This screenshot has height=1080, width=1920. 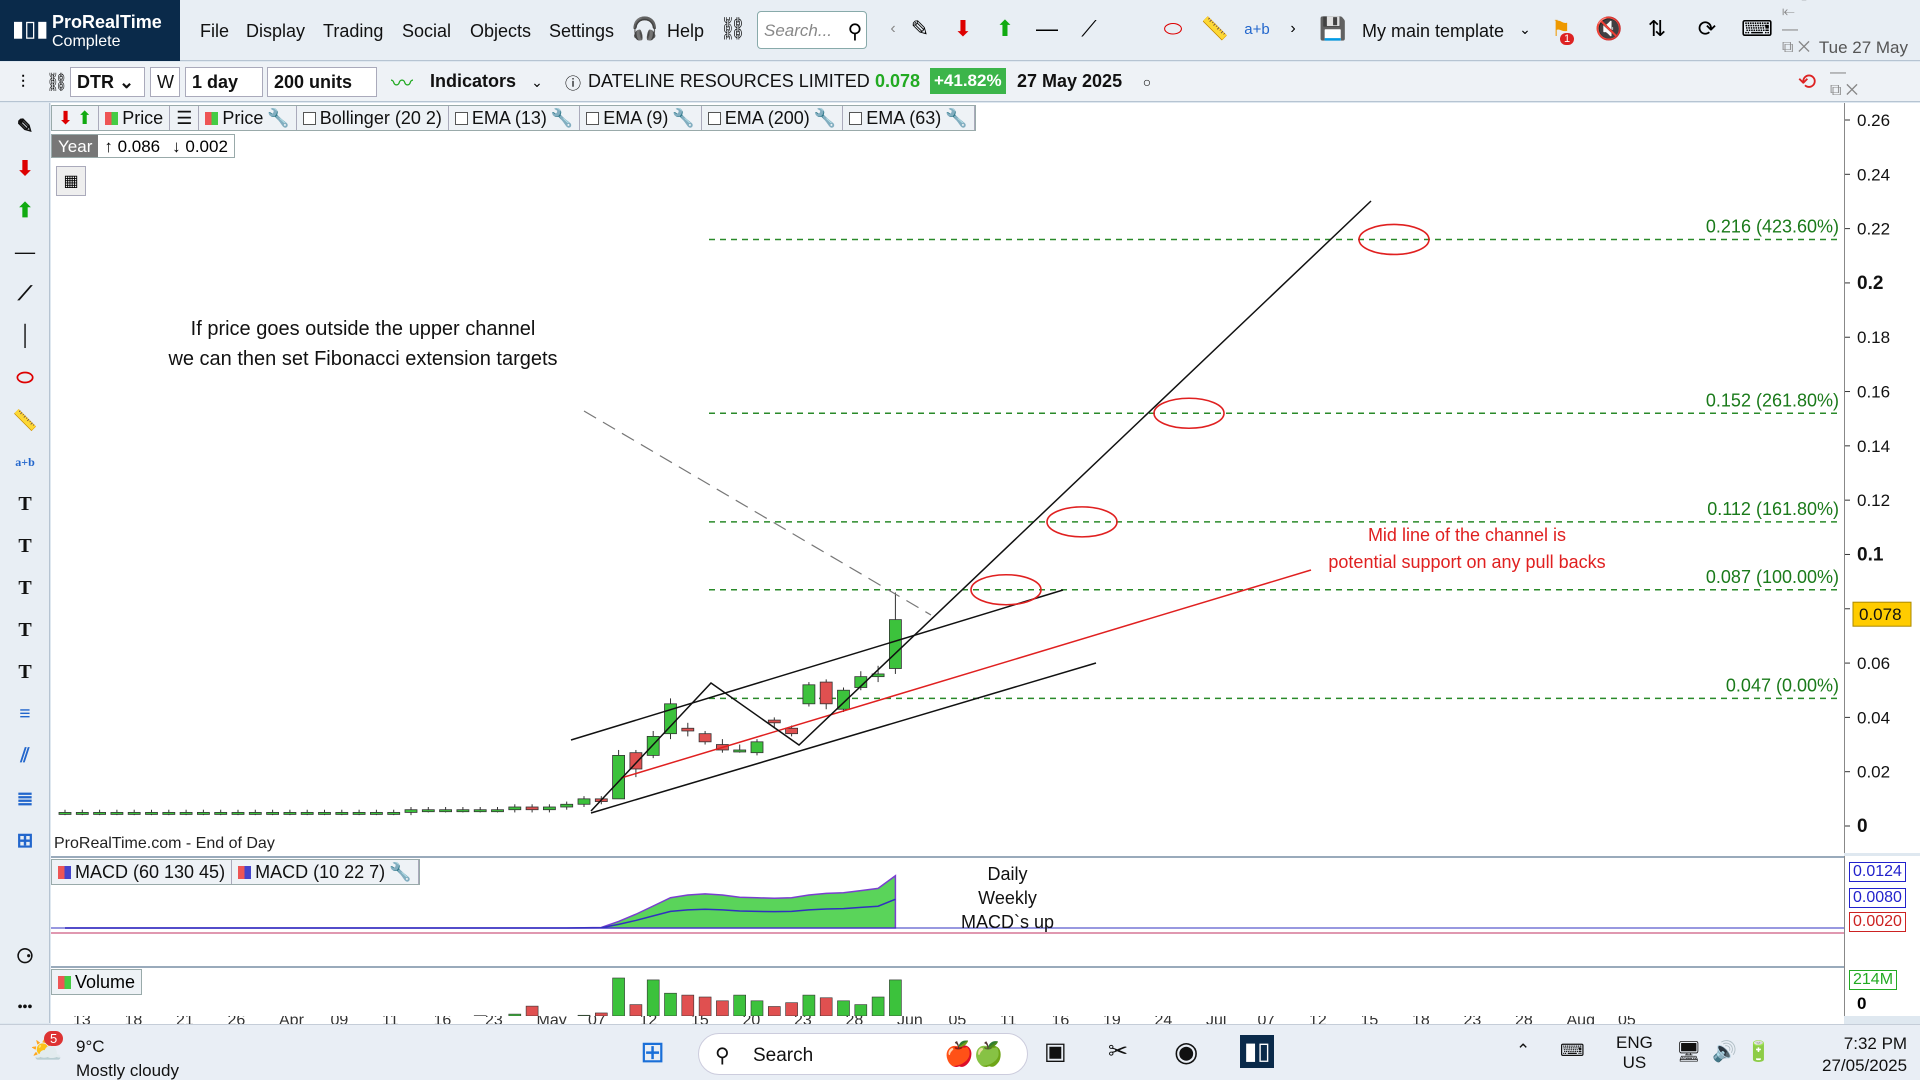 I want to click on text-bold-icon: T, so click(x=25, y=587).